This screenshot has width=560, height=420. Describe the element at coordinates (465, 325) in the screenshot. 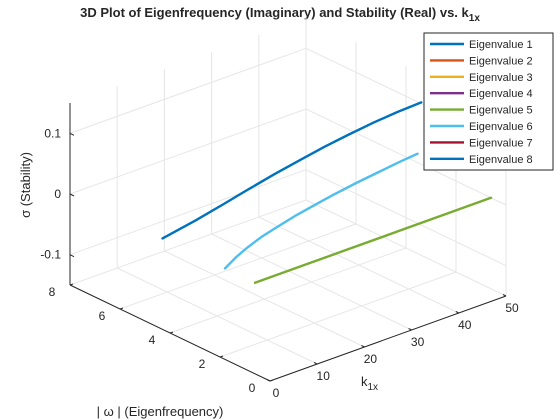

I see `x-tick-label: 40` at that location.